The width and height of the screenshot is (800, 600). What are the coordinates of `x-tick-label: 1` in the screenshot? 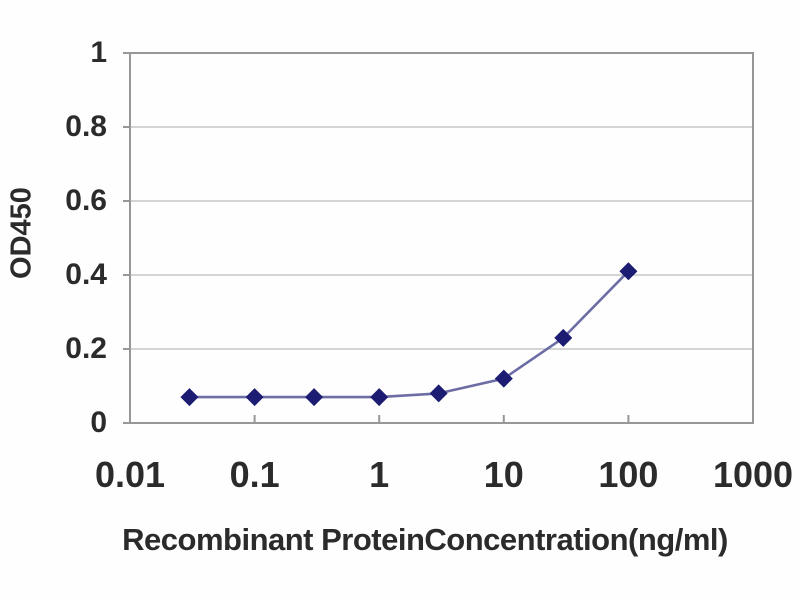 It's located at (379, 474).